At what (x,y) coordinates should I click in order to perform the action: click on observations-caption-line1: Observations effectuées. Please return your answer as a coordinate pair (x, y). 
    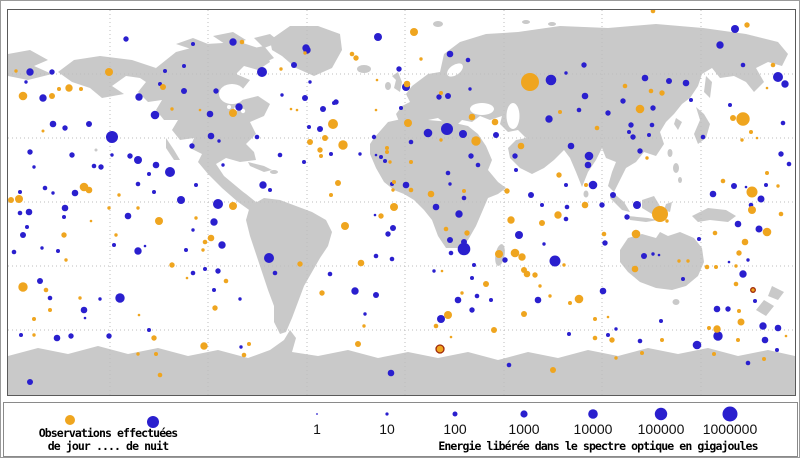
    Looking at the image, I should click on (108, 433).